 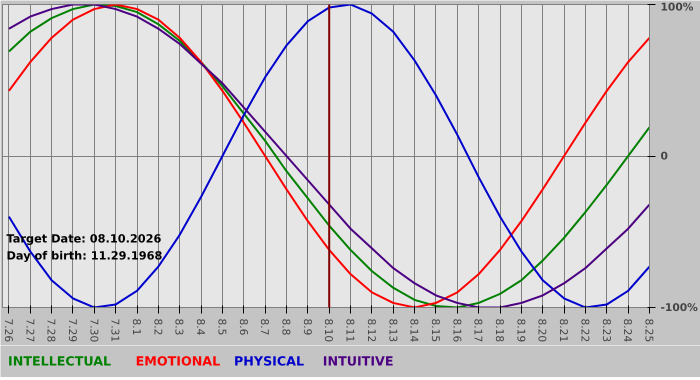 What do you see at coordinates (679, 307) in the screenshot?
I see `y-tick-label: -100%` at bounding box center [679, 307].